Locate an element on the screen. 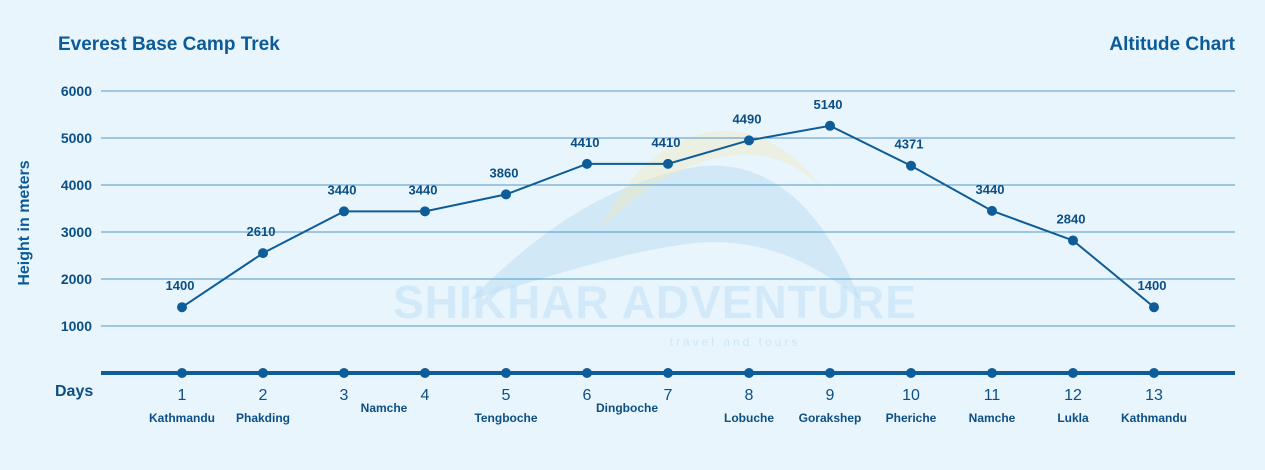 This screenshot has width=1265, height=470. data-label-day-1: 1400 is located at coordinates (180, 285).